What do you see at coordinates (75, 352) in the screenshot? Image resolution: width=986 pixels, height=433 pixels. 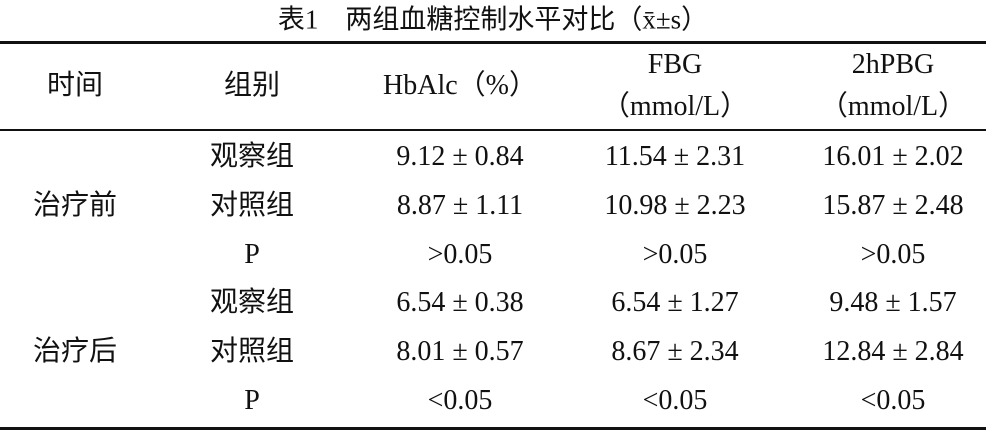 I see `time-cell: 治疗后` at bounding box center [75, 352].